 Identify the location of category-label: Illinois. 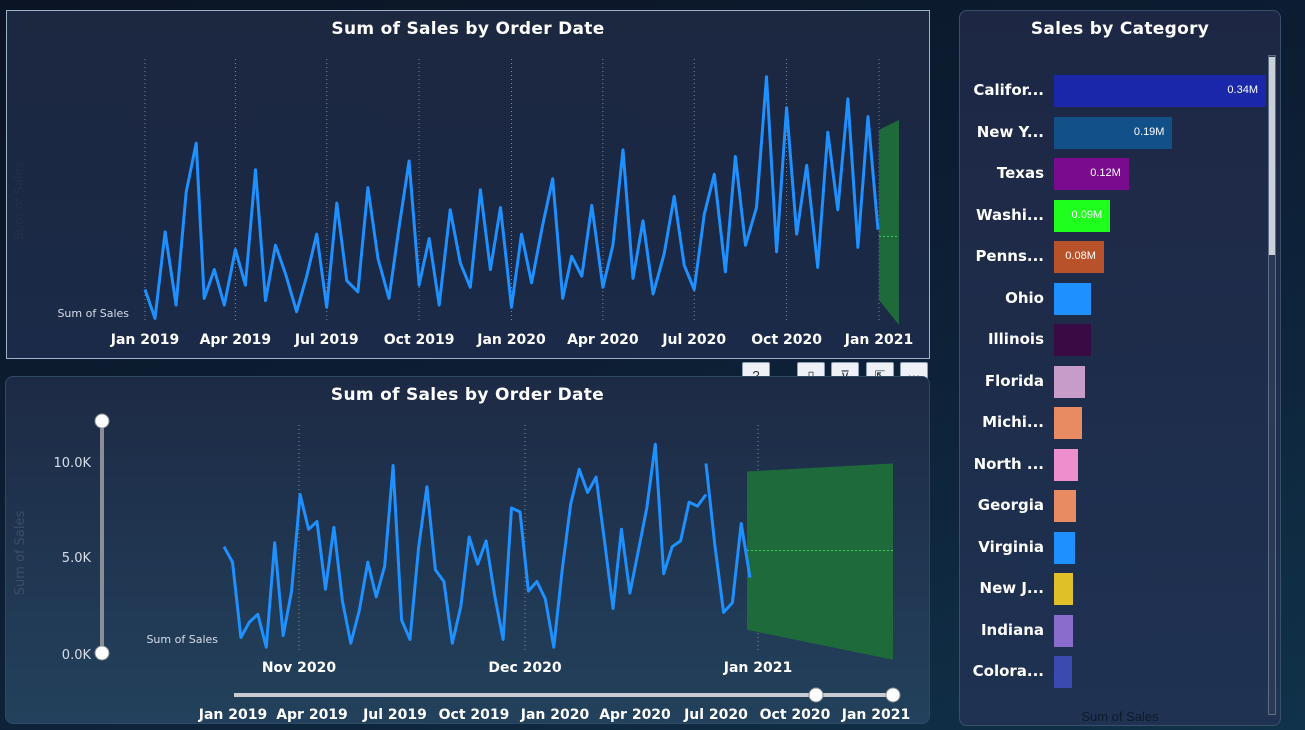
(1015, 339).